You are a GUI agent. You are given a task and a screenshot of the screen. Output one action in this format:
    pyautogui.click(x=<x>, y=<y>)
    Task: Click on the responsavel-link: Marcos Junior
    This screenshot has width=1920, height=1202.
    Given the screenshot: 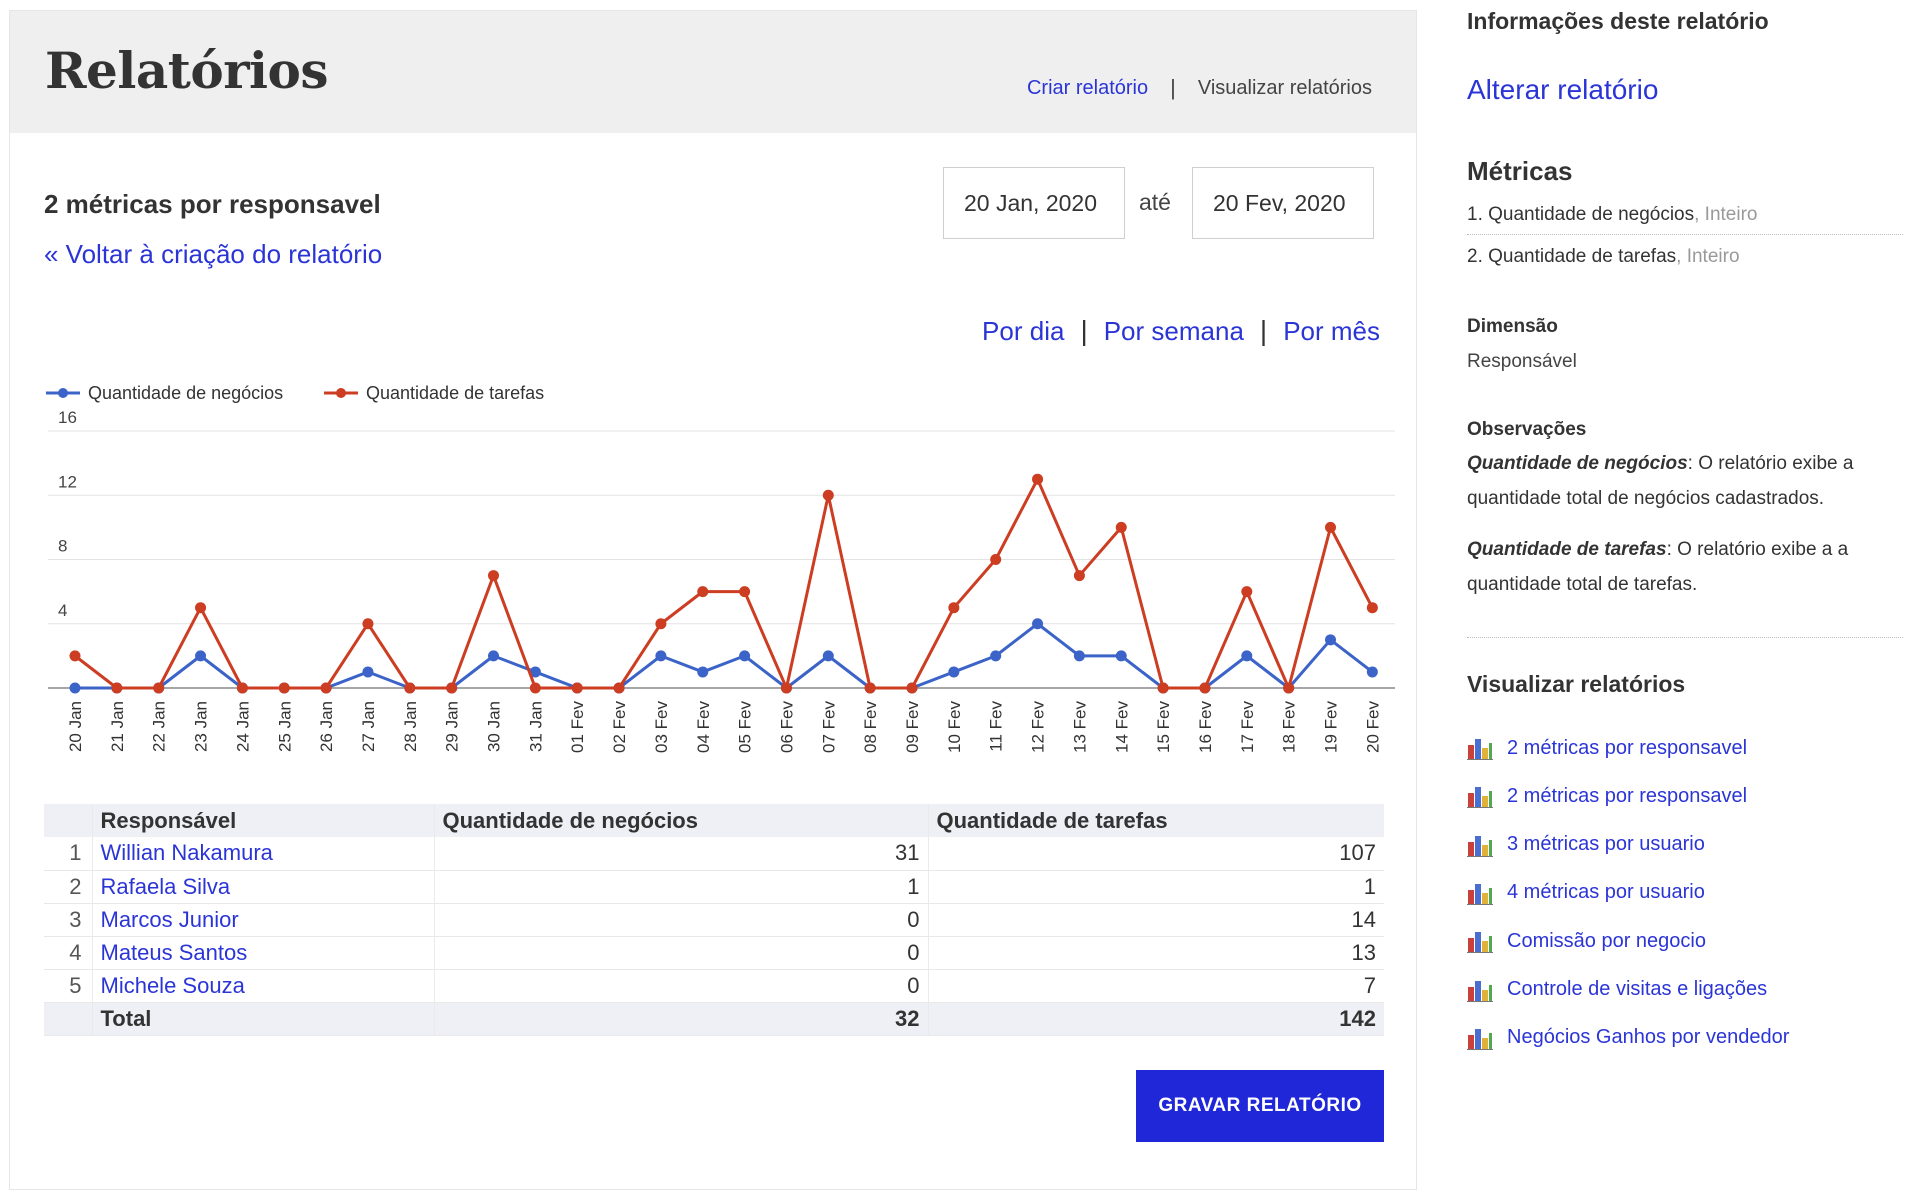 What is the action you would take?
    pyautogui.click(x=169, y=919)
    